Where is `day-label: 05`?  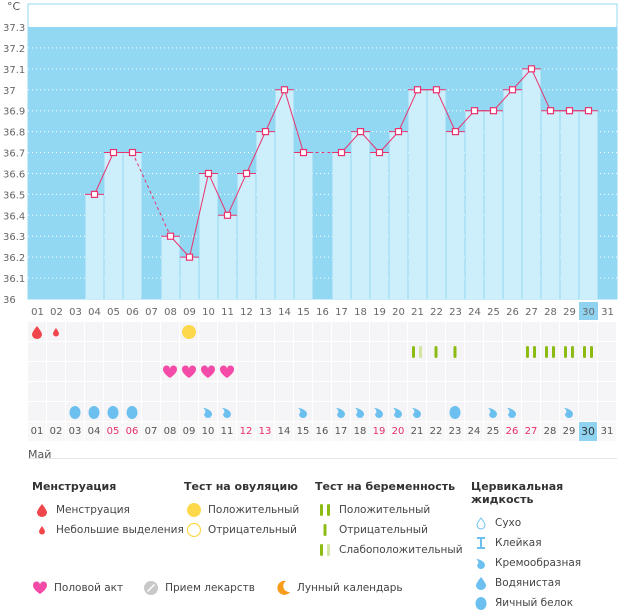 day-label: 05 is located at coordinates (113, 431).